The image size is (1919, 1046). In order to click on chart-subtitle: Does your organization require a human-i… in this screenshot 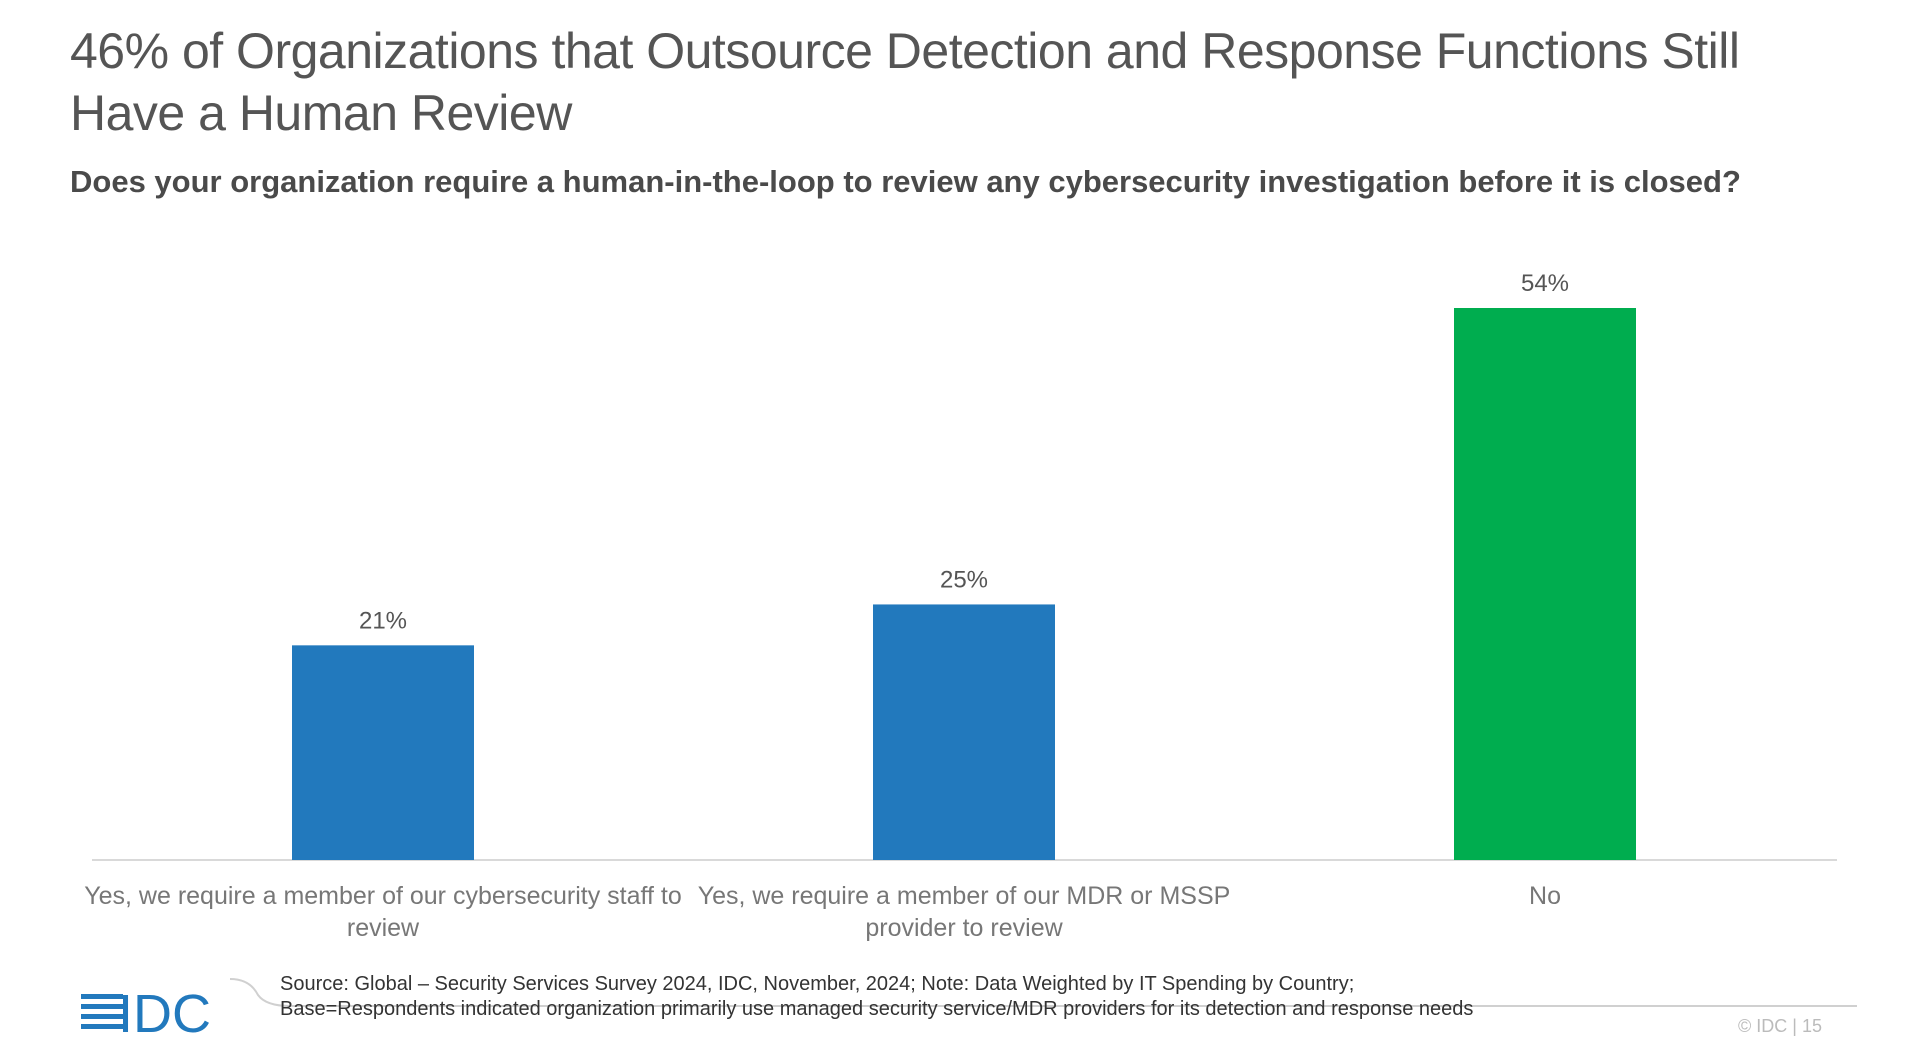, I will do `click(905, 181)`.